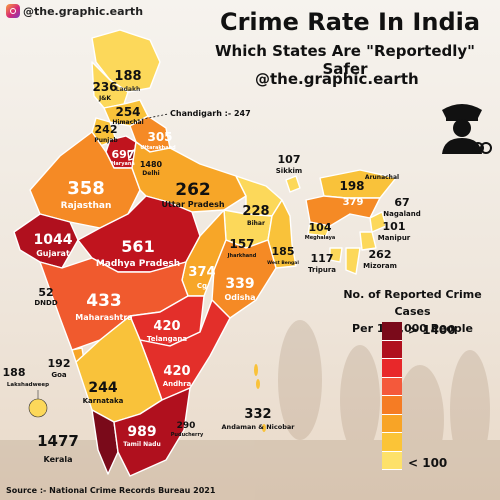 This screenshot has height=500, width=500. I want to click on label-telangana-name: Telangana, so click(167, 339).